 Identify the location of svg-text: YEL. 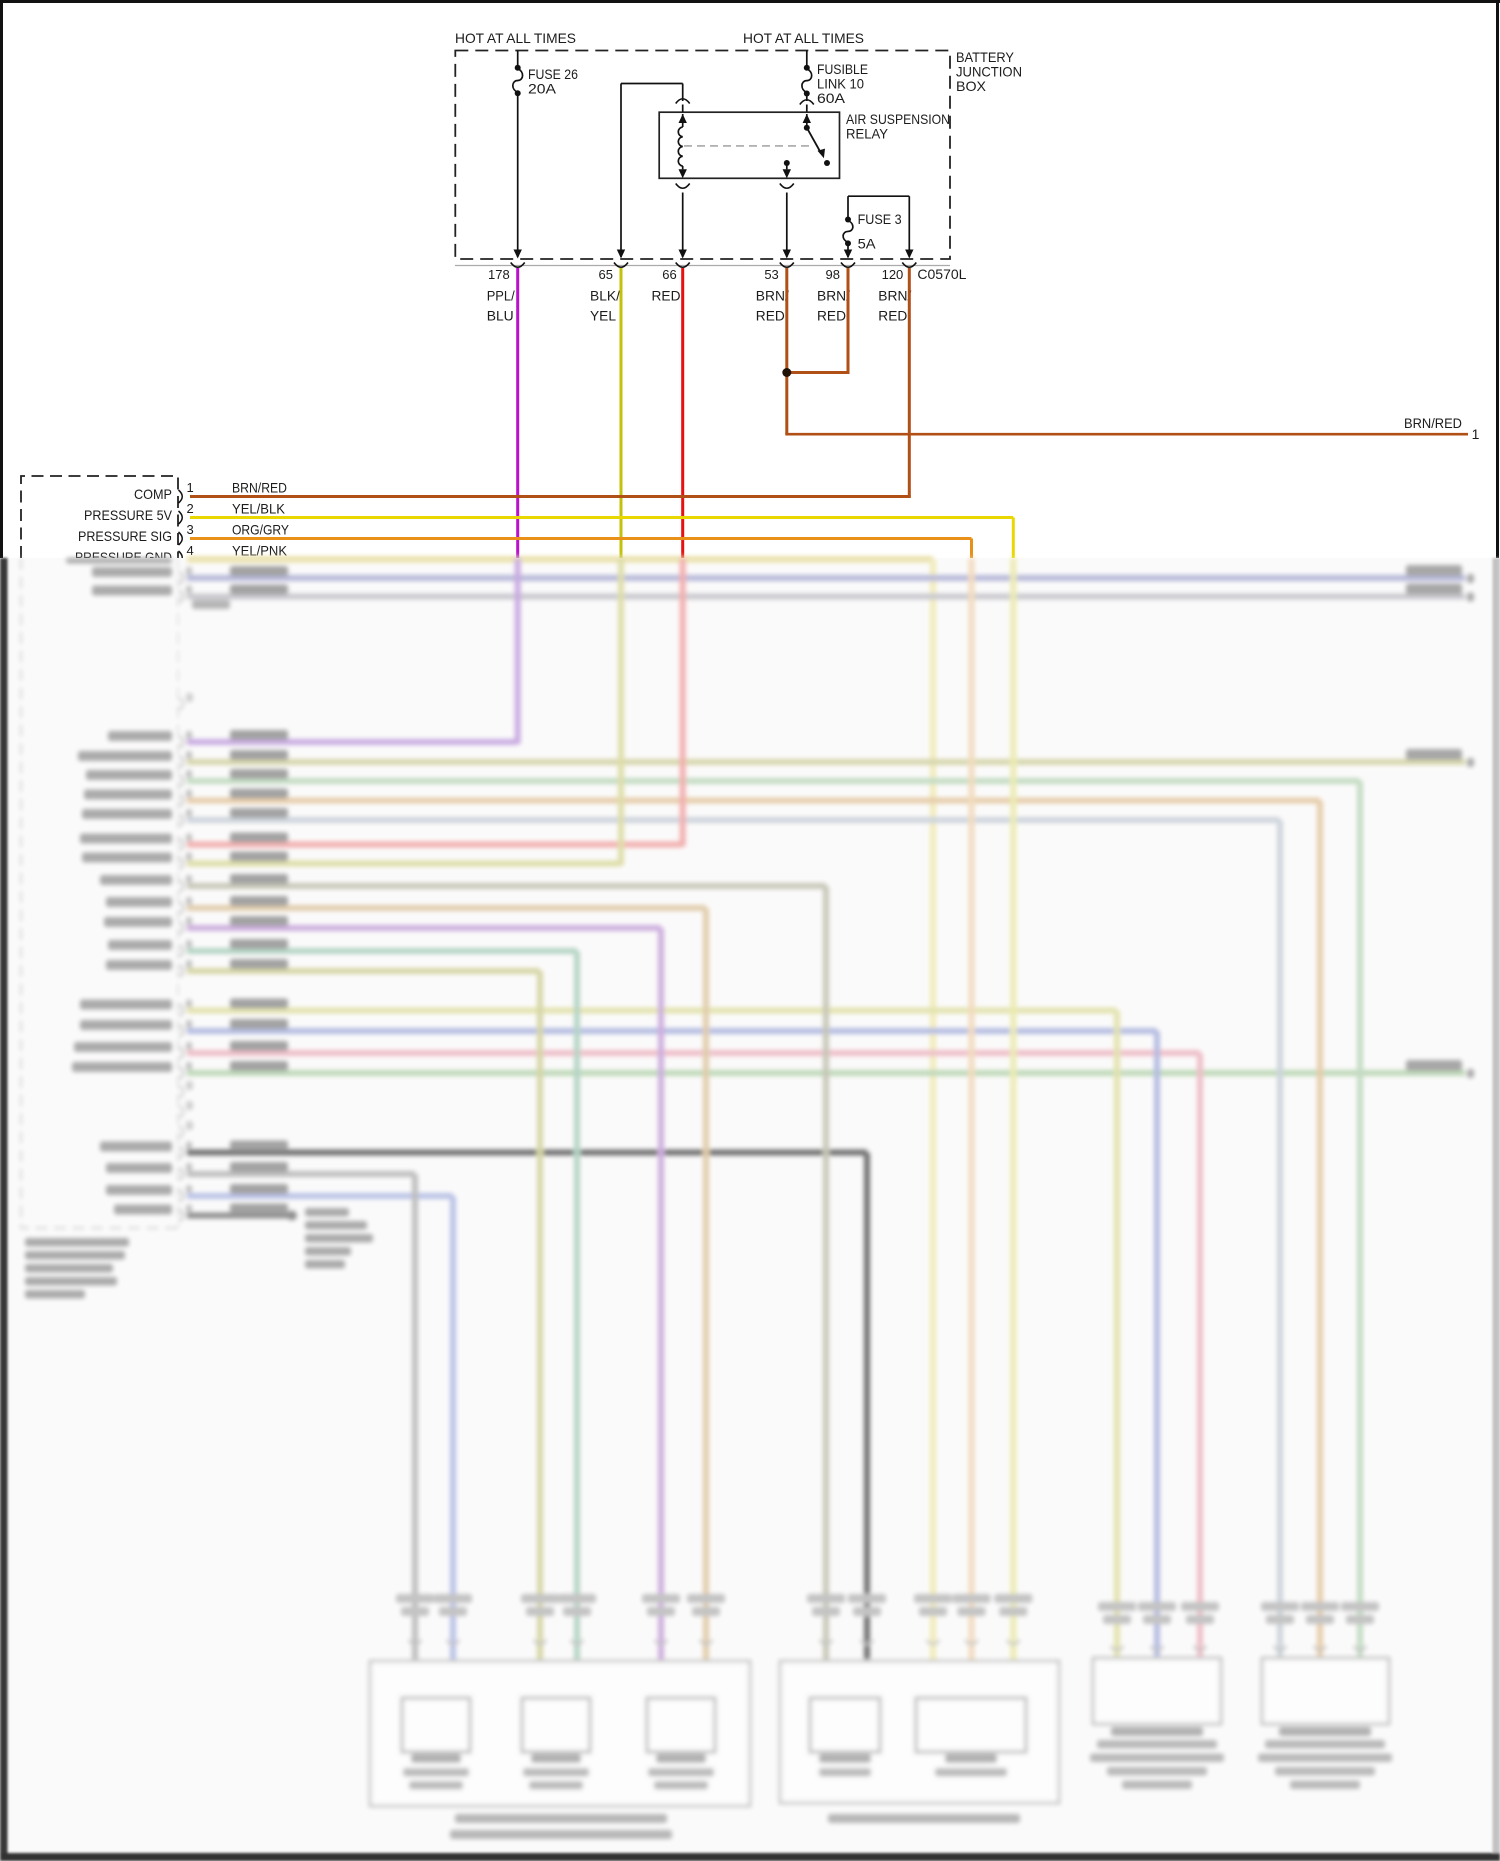
(603, 316).